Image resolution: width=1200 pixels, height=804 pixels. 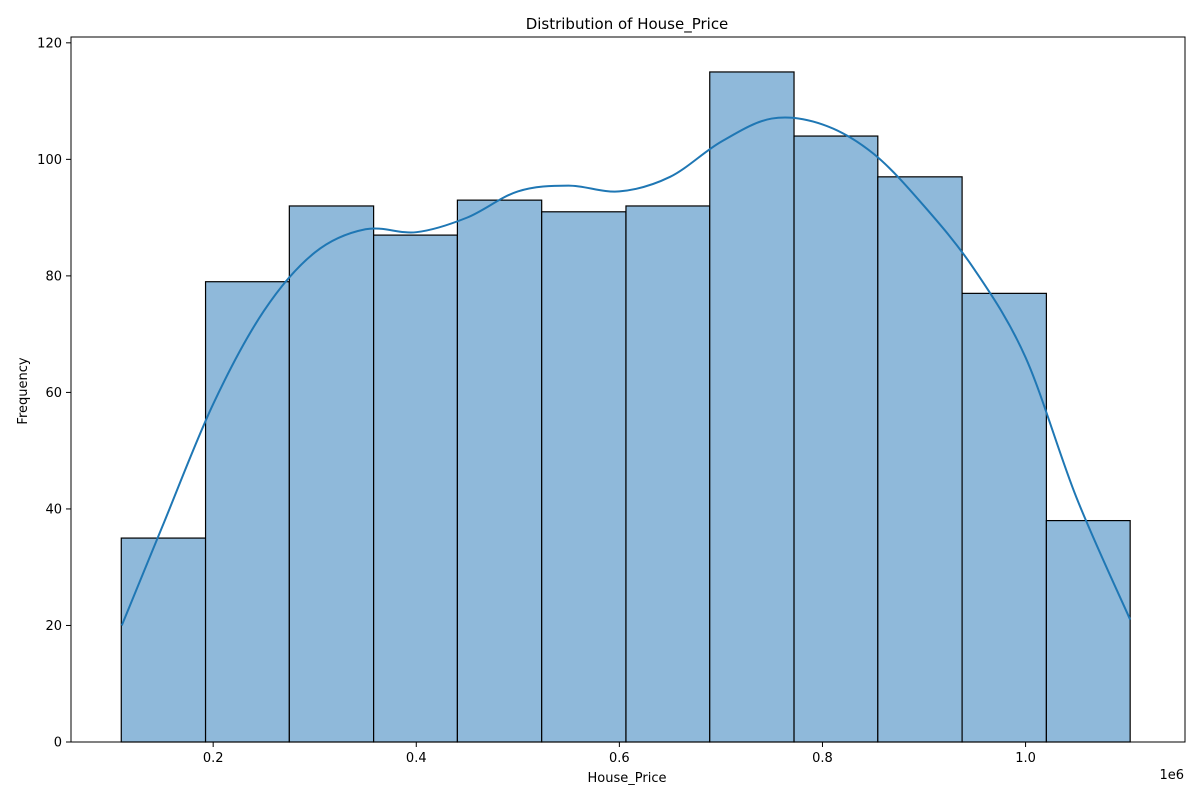 What do you see at coordinates (23, 390) in the screenshot?
I see `y-axis-title: Frequency` at bounding box center [23, 390].